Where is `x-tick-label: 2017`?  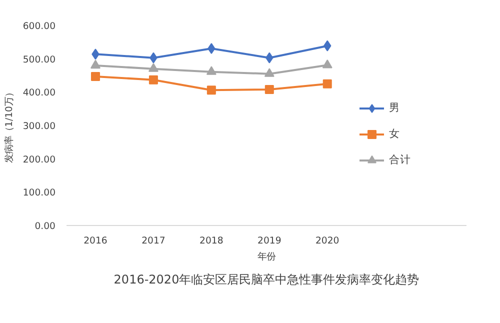
x-tick-label: 2017 is located at coordinates (154, 241).